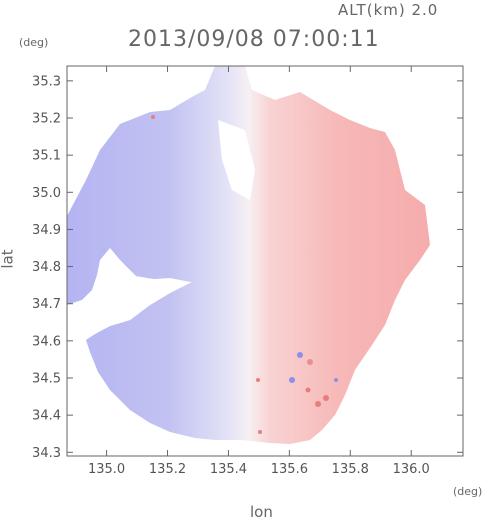 The width and height of the screenshot is (491, 521). What do you see at coordinates (289, 469) in the screenshot?
I see `x-tick-label: 135.6` at bounding box center [289, 469].